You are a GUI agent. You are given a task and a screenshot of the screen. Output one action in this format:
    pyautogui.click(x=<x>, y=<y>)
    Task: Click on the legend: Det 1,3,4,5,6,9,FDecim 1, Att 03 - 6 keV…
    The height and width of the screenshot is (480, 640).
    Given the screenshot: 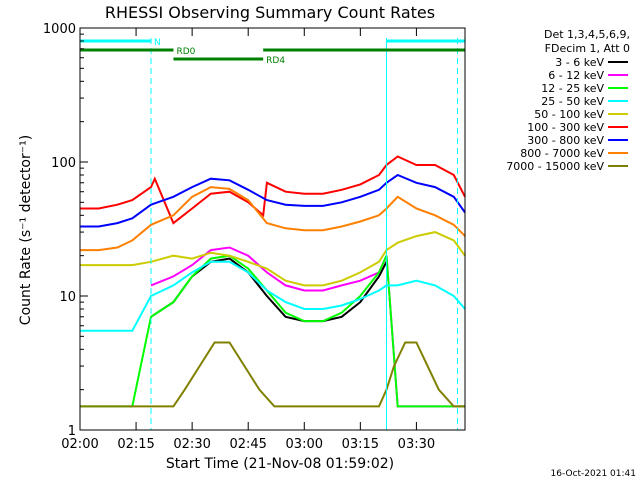 What is the action you would take?
    pyautogui.click(x=568, y=100)
    